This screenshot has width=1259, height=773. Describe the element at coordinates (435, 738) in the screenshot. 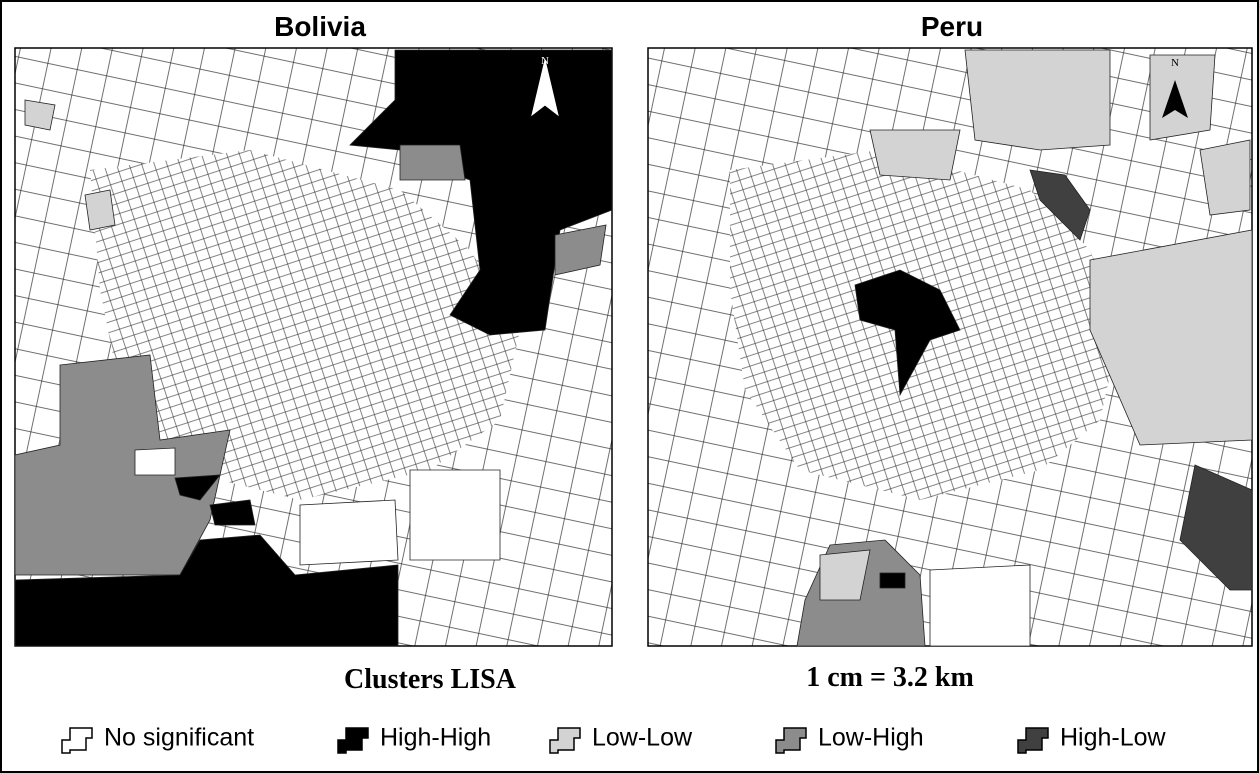

I see `legend-label: High-High` at that location.